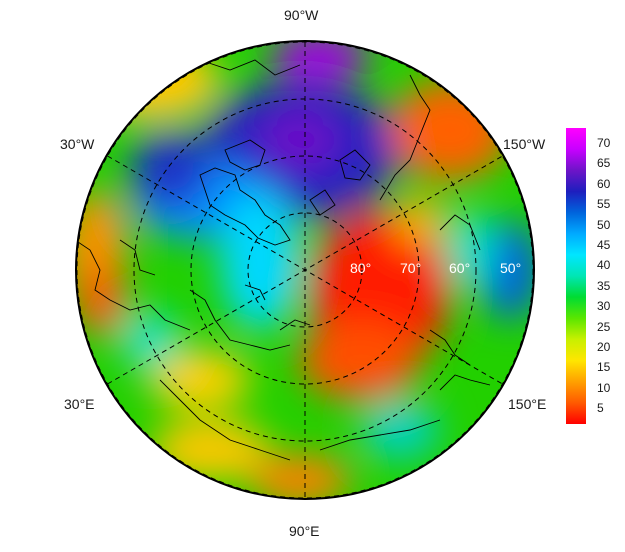  Describe the element at coordinates (411, 268) in the screenshot. I see `lat-label-70: 70°` at that location.